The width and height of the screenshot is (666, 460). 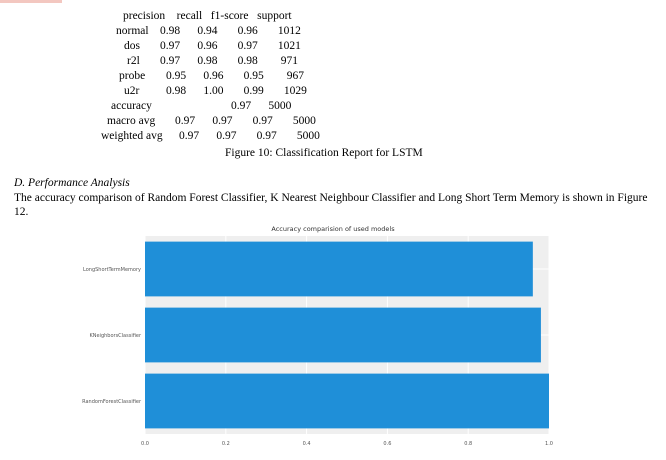 I want to click on report-row-label: u2r, so click(x=132, y=91).